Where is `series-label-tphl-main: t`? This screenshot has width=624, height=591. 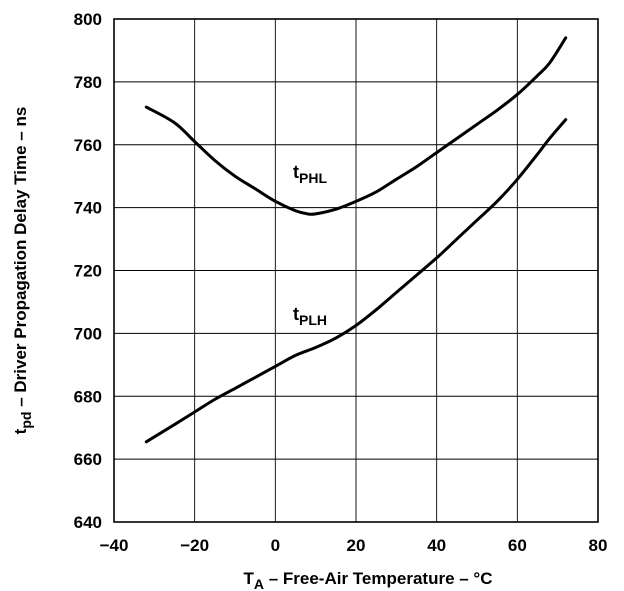
series-label-tphl-main: t is located at coordinates (296, 172).